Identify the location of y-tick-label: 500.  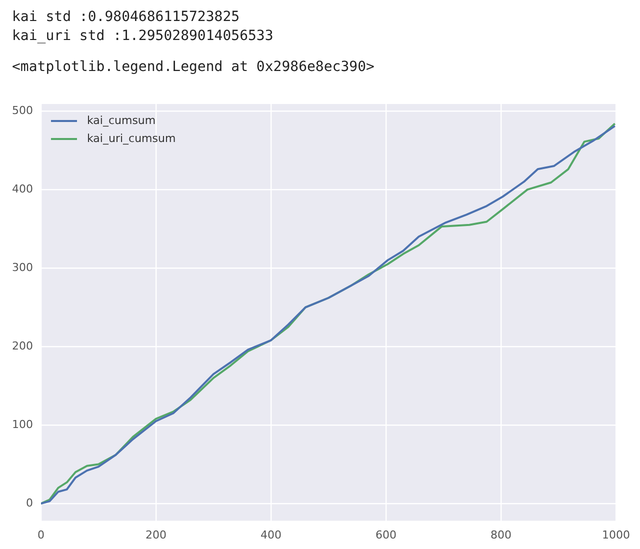
(22, 110).